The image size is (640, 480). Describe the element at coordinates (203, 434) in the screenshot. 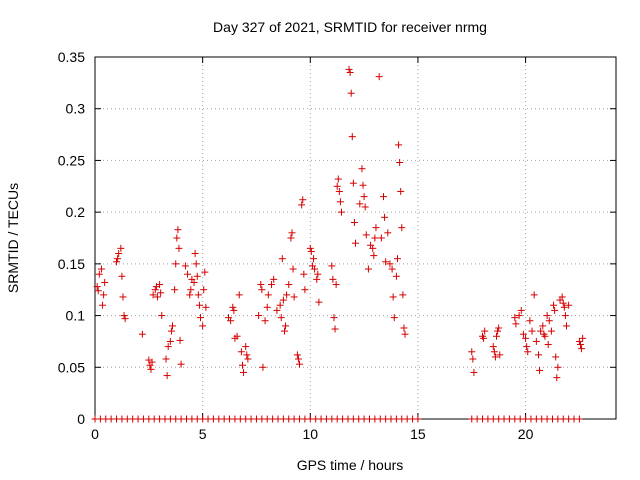

I see `x-tick-label: 5` at that location.